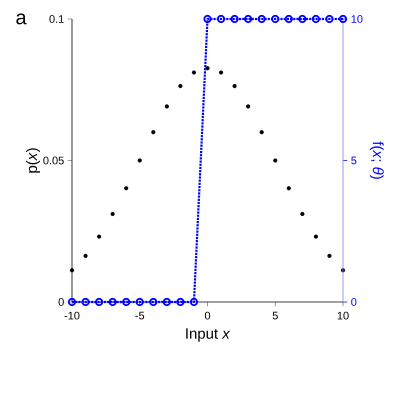 This screenshot has width=405, height=405. What do you see at coordinates (343, 316) in the screenshot?
I see `x-tick-label: 10` at bounding box center [343, 316].